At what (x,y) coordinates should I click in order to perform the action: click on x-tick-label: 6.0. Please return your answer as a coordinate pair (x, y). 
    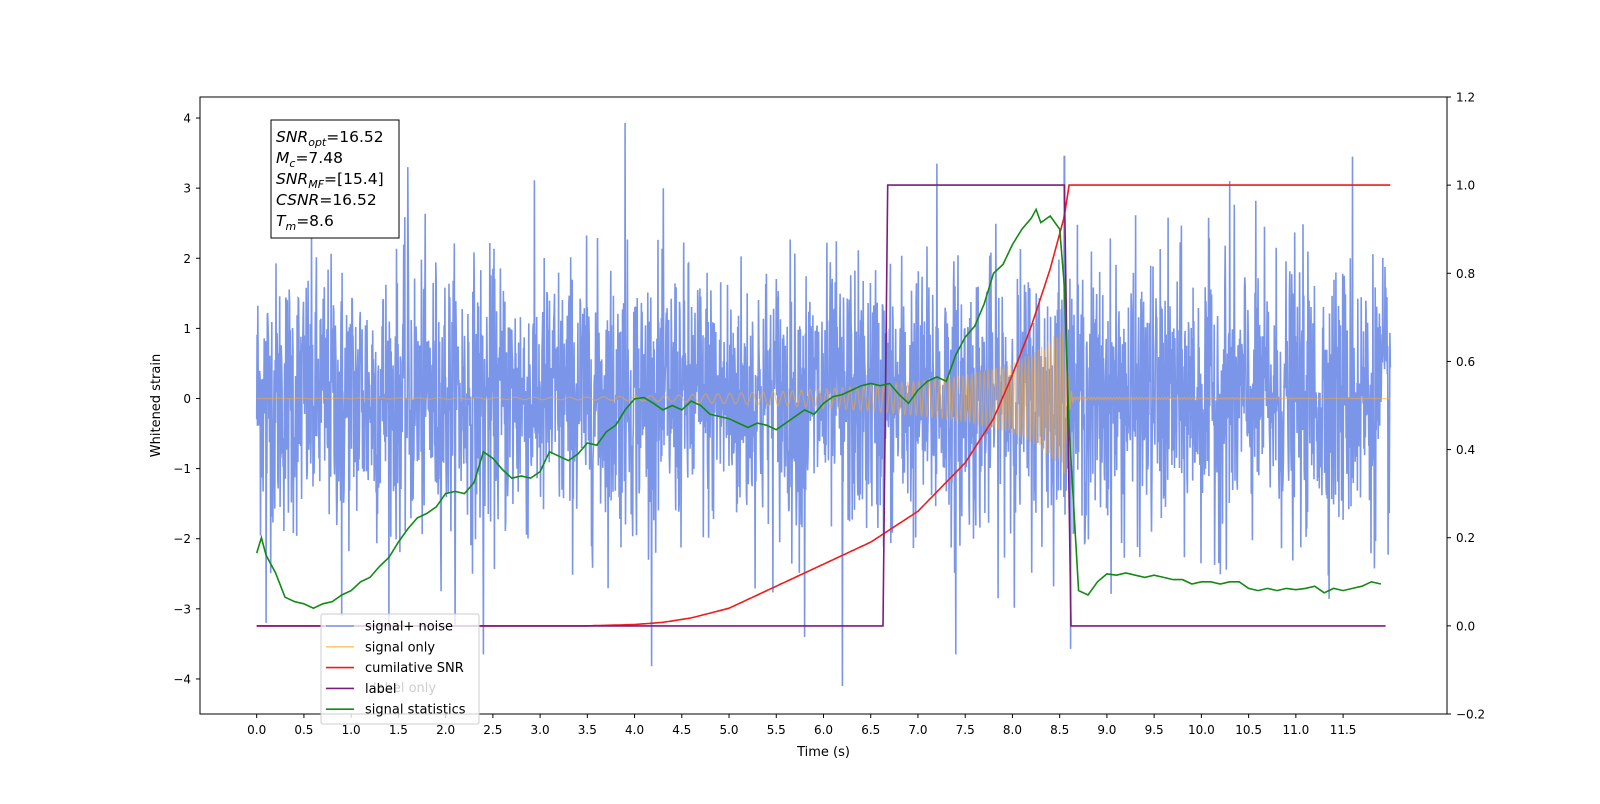
    Looking at the image, I should click on (823, 730).